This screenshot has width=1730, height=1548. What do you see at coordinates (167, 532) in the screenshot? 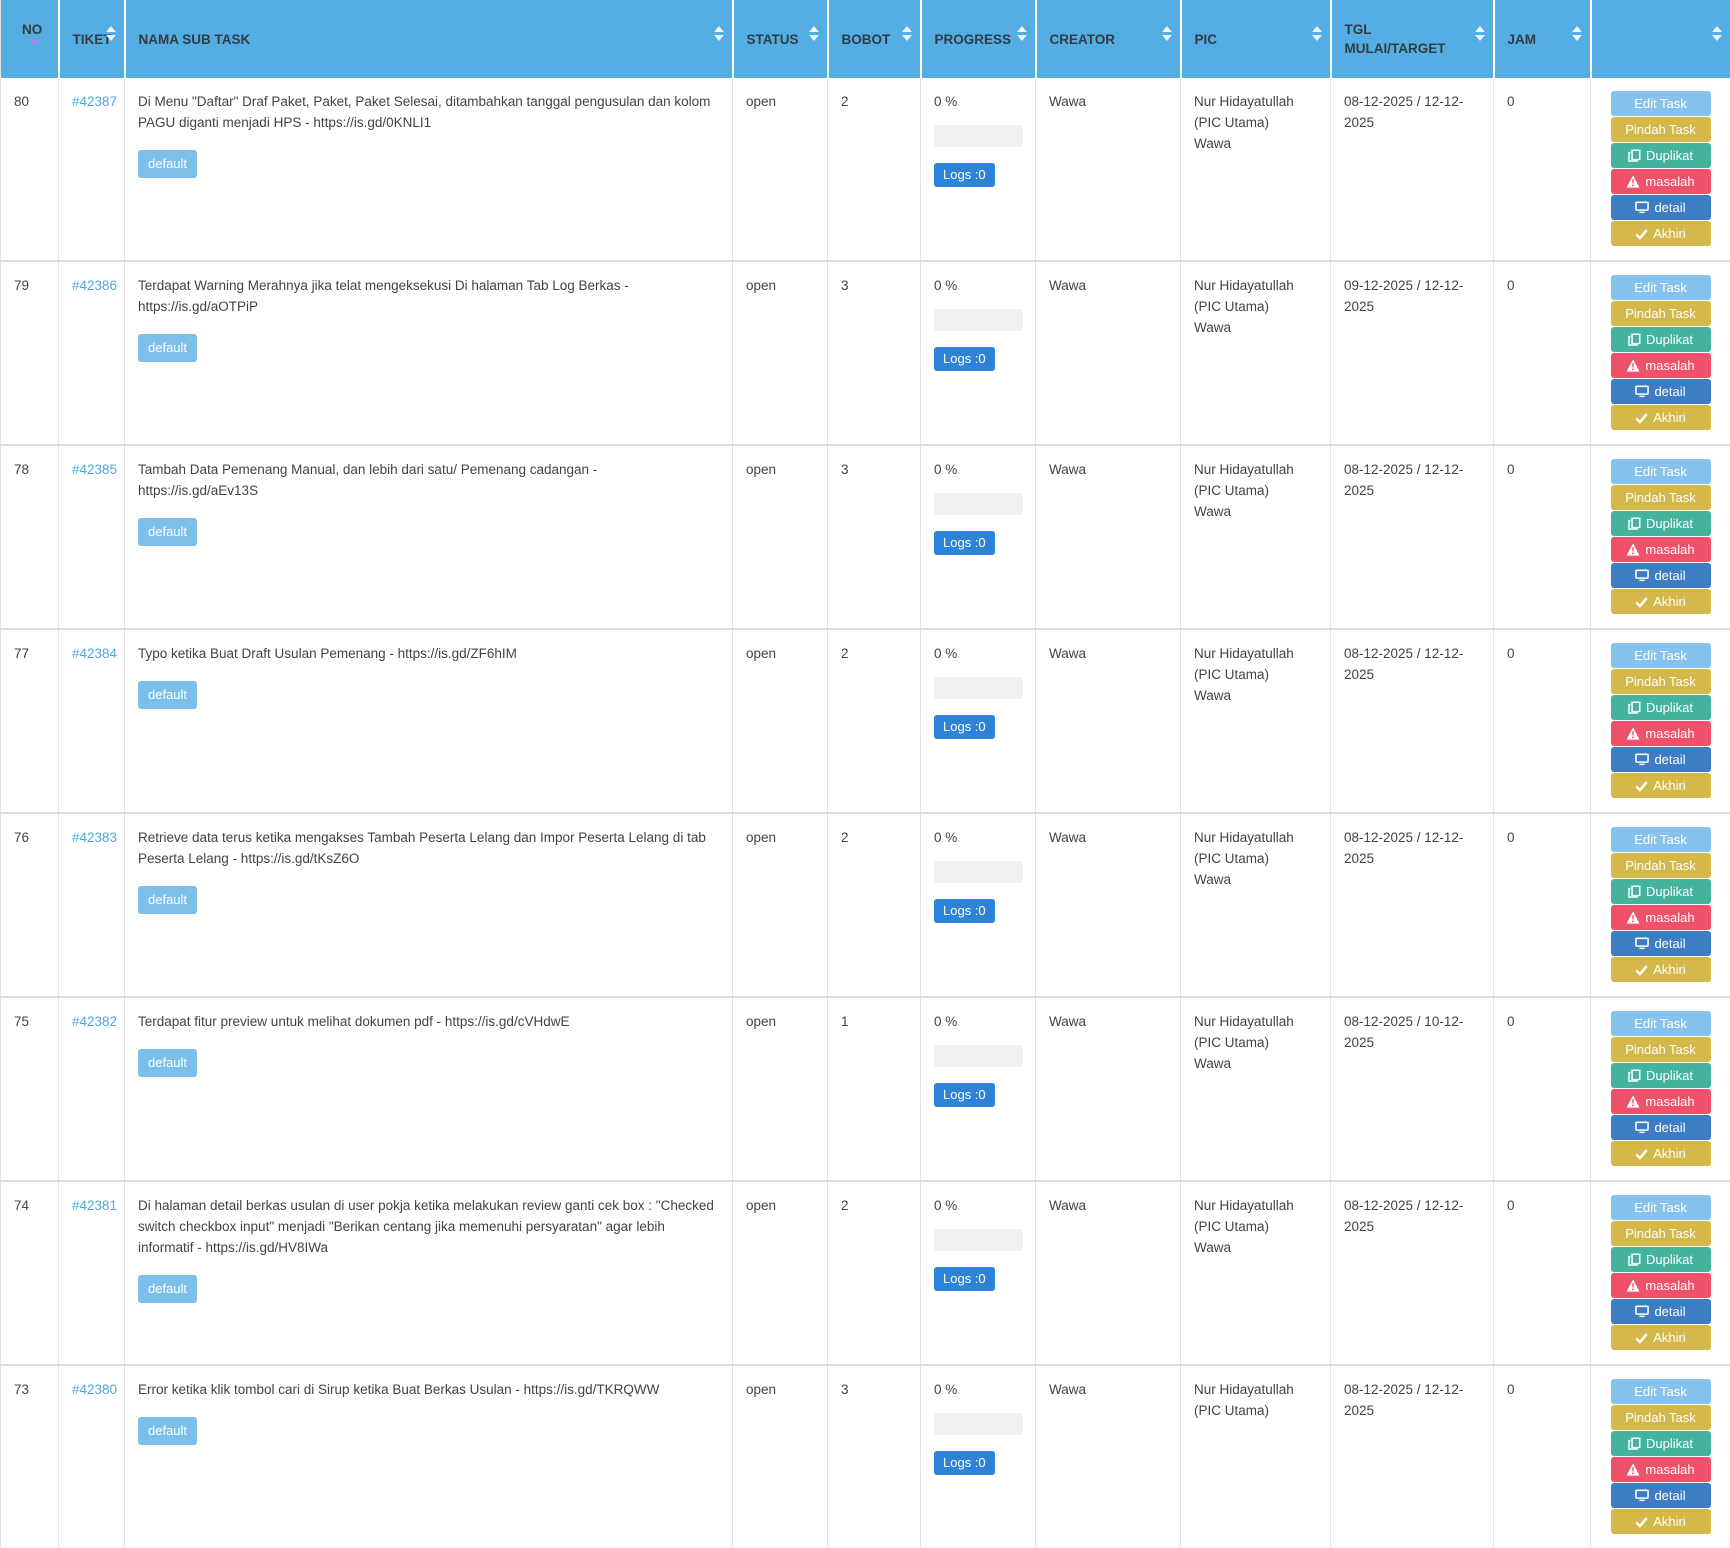
I see `default-badge: default` at bounding box center [167, 532].